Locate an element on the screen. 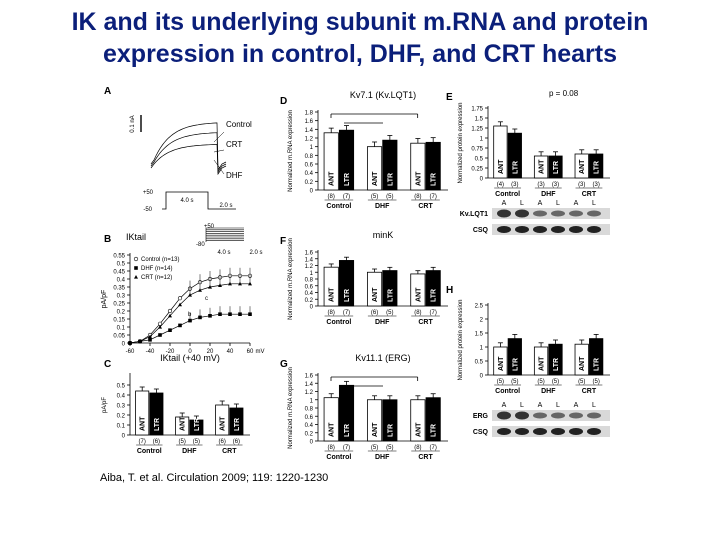 Image resolution: width=720 pixels, height=540 pixels. panel-D-group-label: CRT is located at coordinates (425, 206).